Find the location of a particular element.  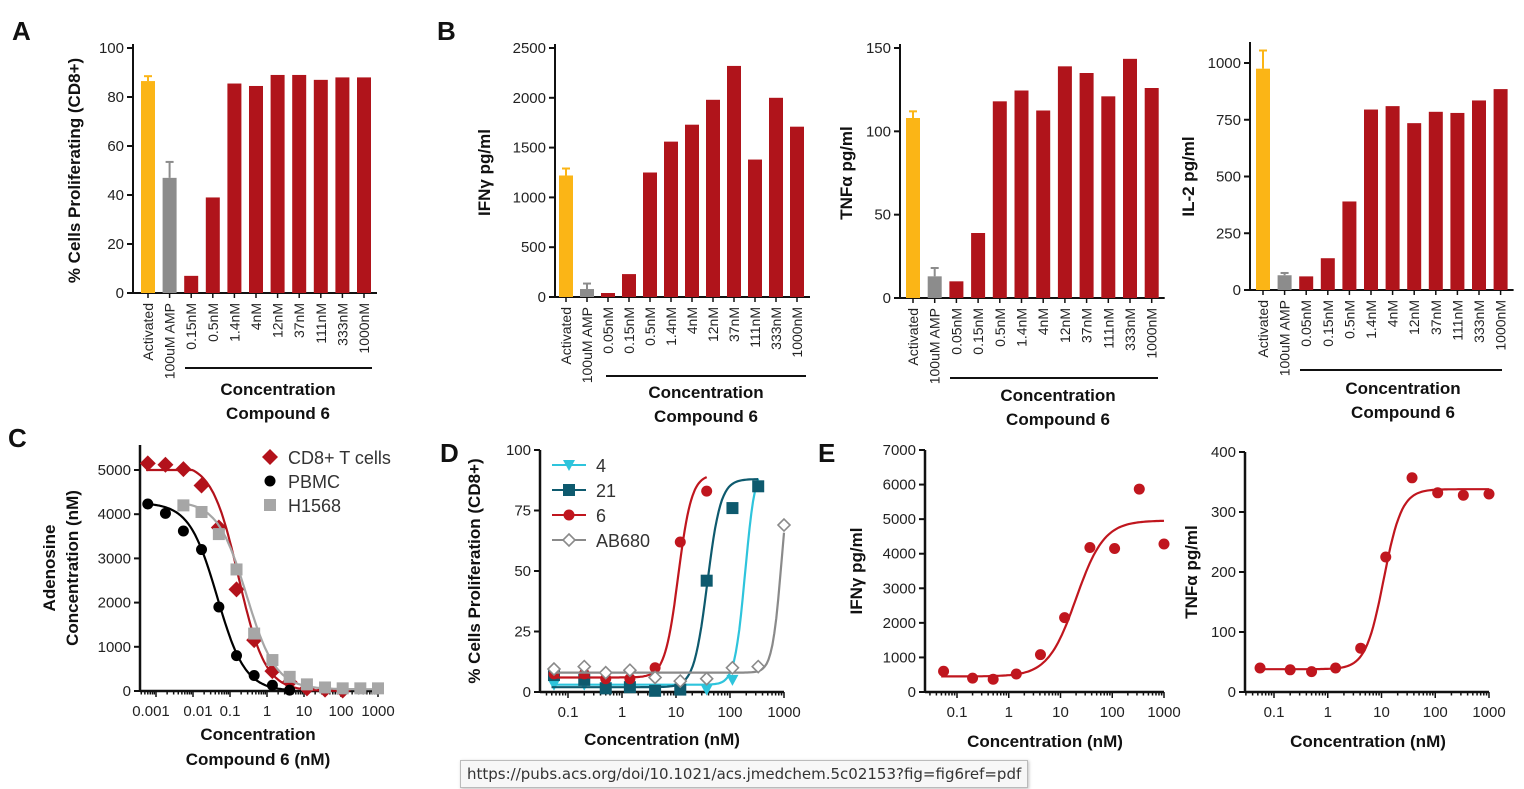

x-tick-label: 0.001 is located at coordinates (151, 711).